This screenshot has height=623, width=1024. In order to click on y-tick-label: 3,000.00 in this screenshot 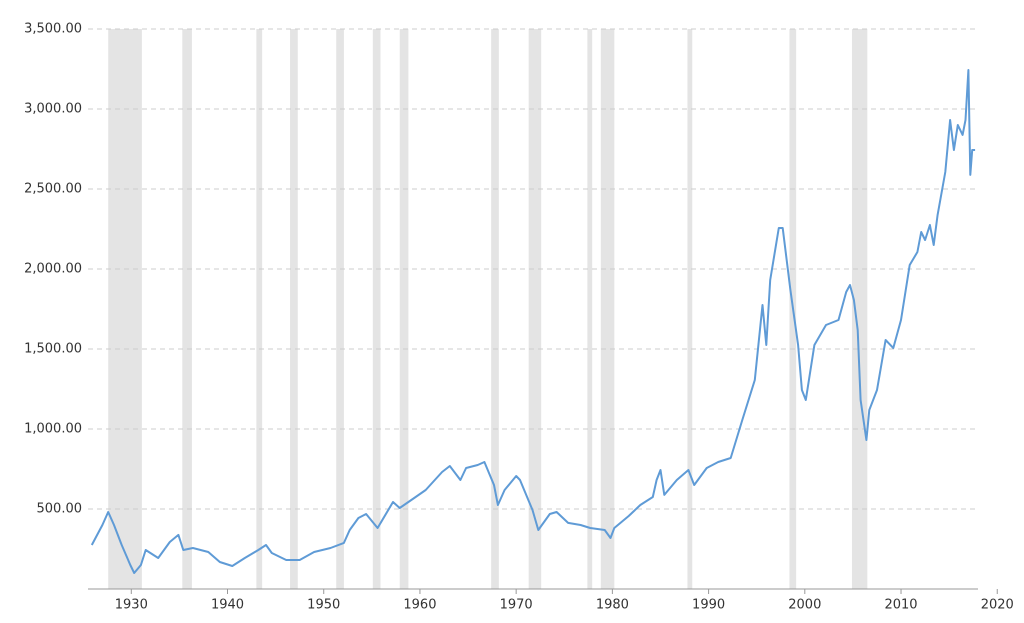, I will do `click(53, 109)`.